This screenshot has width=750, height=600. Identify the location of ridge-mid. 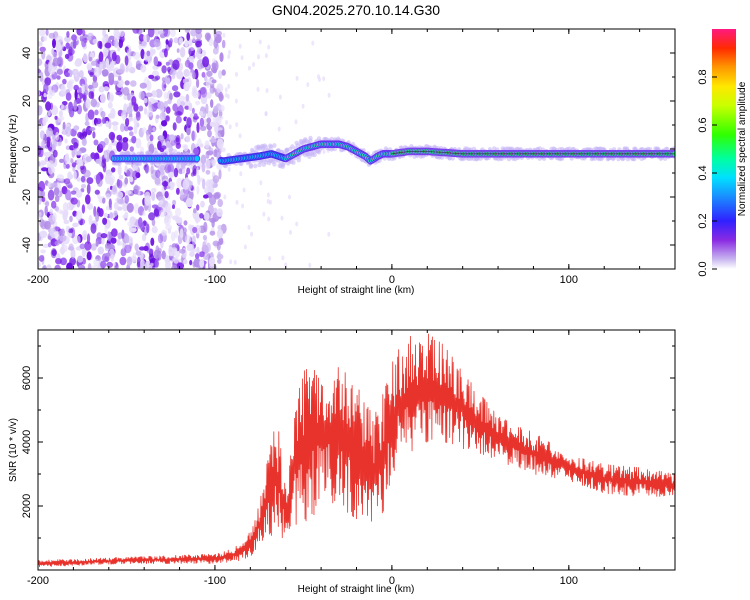
(197, 159).